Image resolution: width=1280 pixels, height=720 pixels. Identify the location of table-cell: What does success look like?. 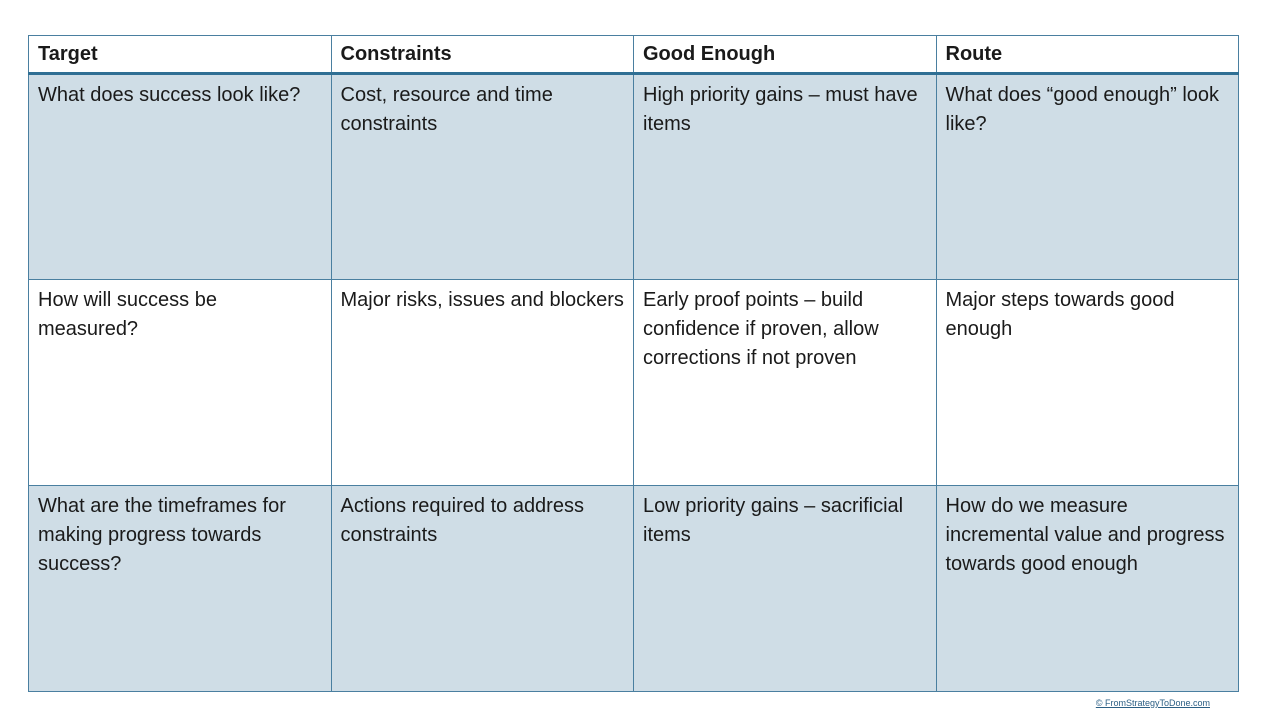
(180, 176).